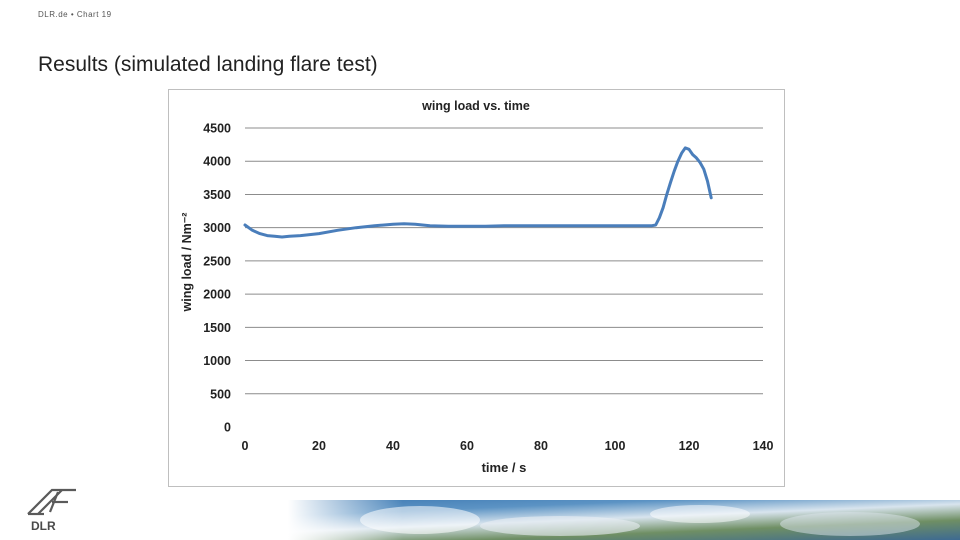 The width and height of the screenshot is (960, 540). I want to click on y-tick-label: 500, so click(220, 394).